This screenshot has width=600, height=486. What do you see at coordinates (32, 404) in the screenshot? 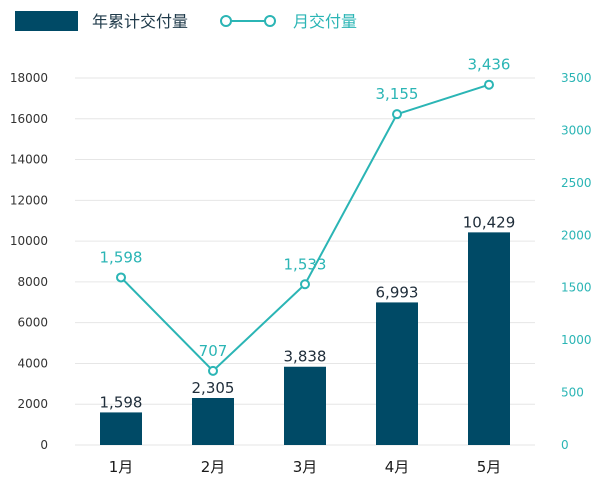
I see `left-axis-tick-label: 2000` at bounding box center [32, 404].